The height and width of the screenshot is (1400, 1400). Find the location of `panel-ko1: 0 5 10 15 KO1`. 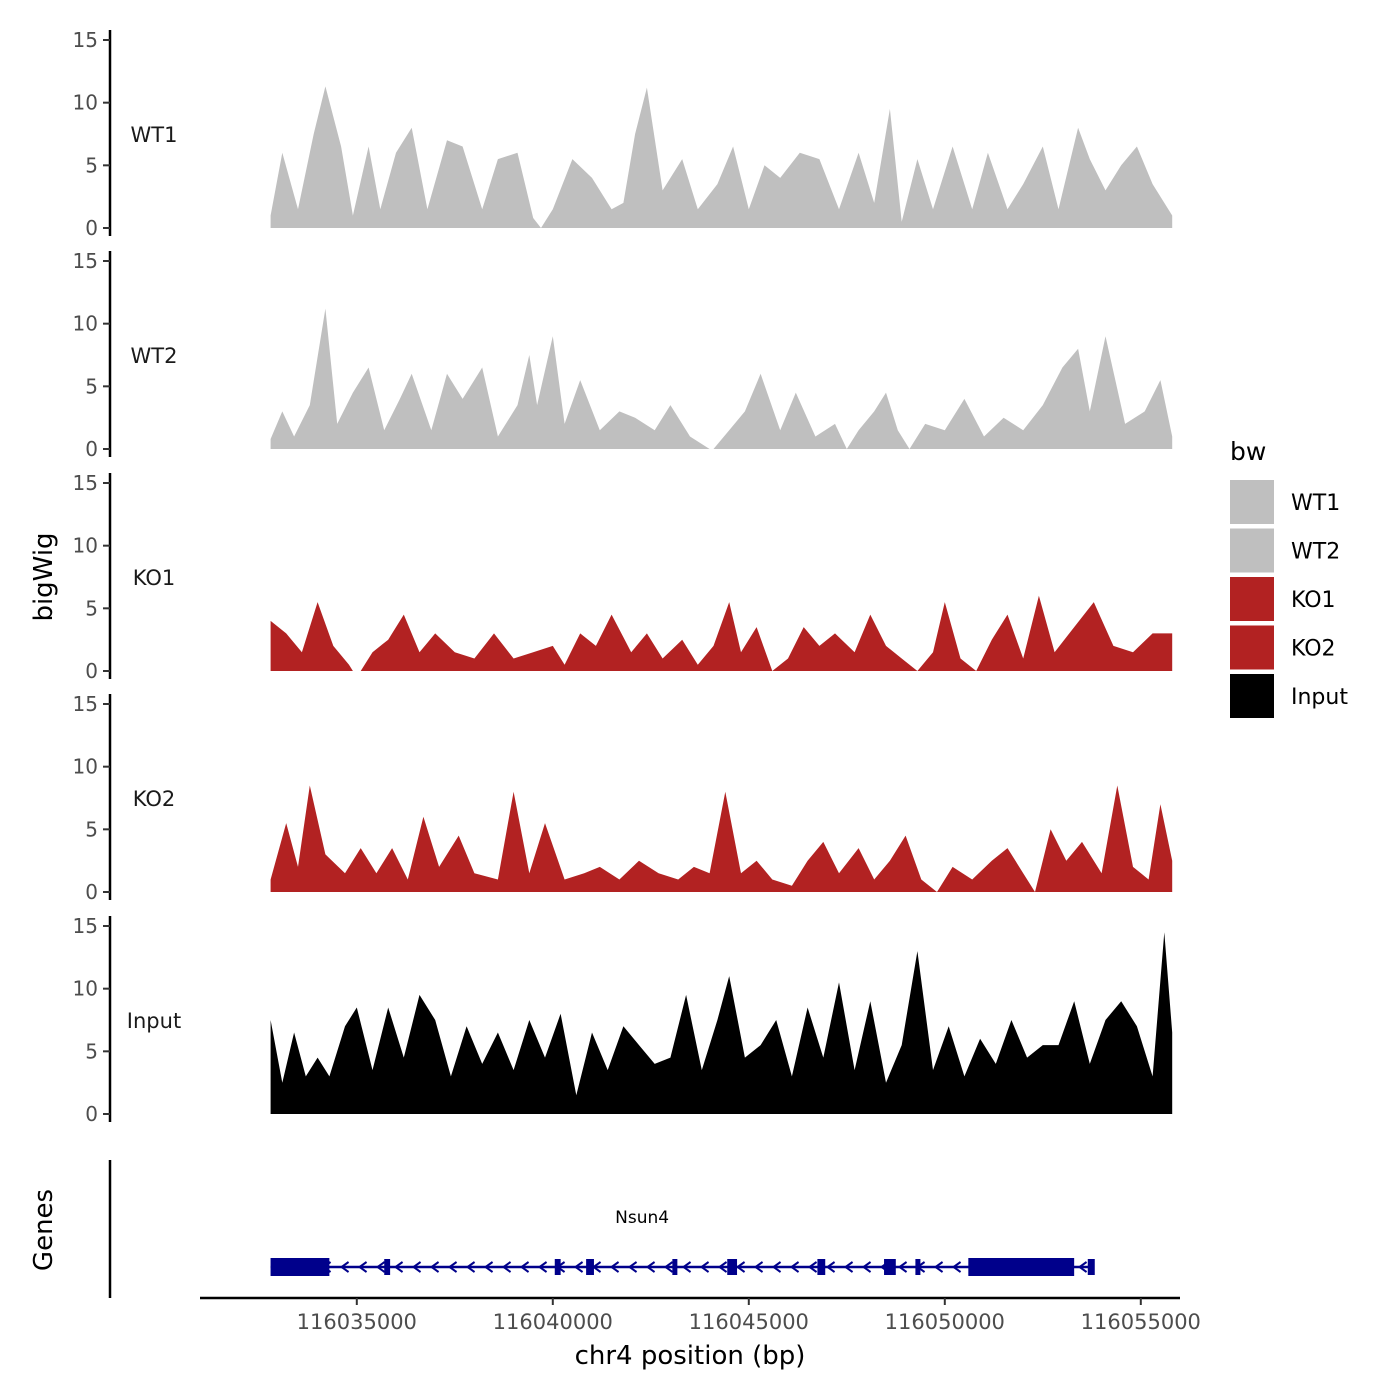

panel-ko1: 0 5 10 15 KO1 is located at coordinates (623, 577).